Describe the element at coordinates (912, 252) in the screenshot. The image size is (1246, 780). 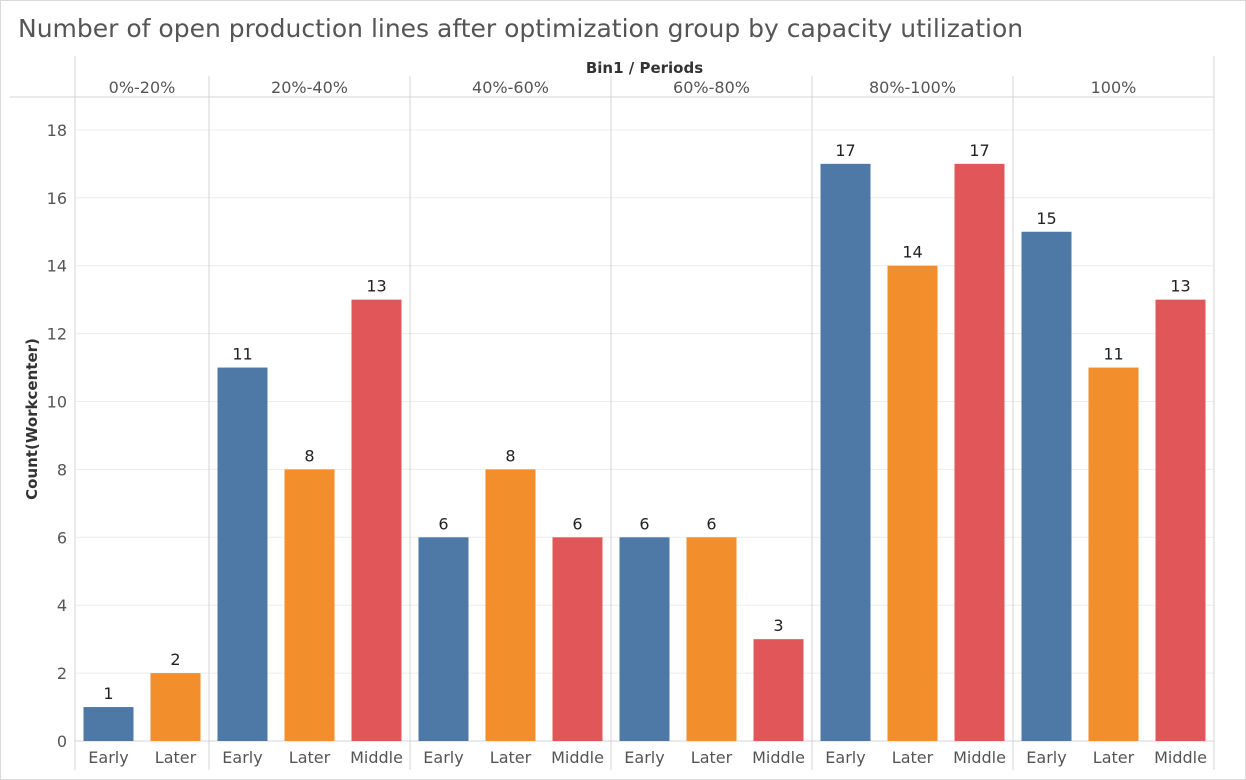
I see `data-label: 14` at that location.